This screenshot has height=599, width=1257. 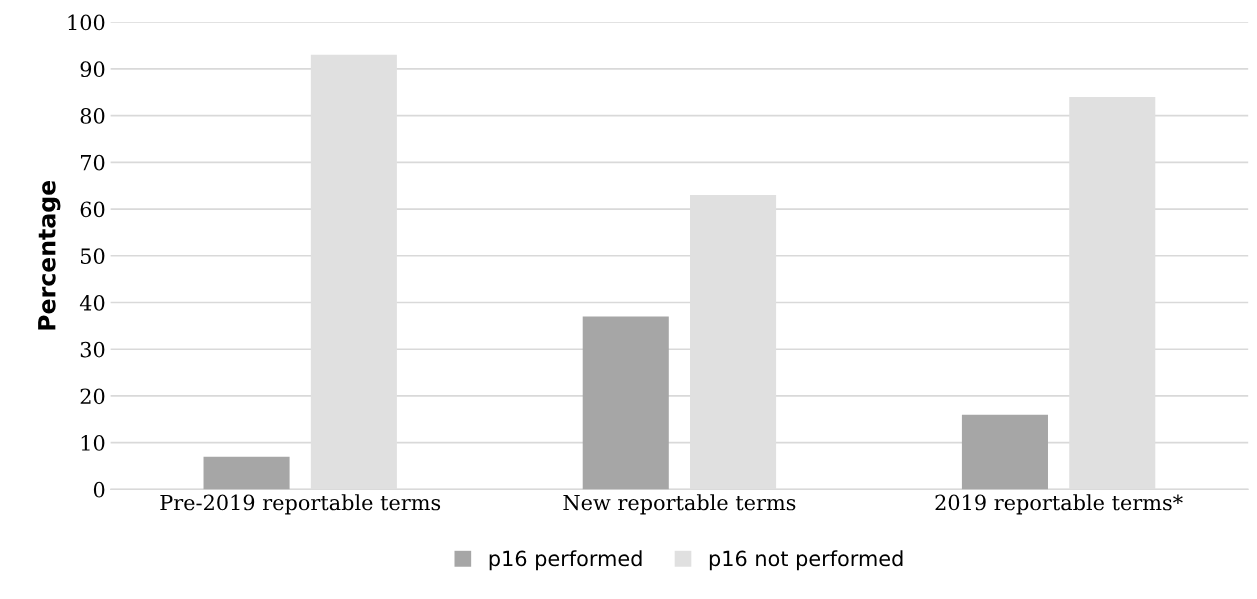 I want to click on y-tick-label: 90, so click(x=92, y=69).